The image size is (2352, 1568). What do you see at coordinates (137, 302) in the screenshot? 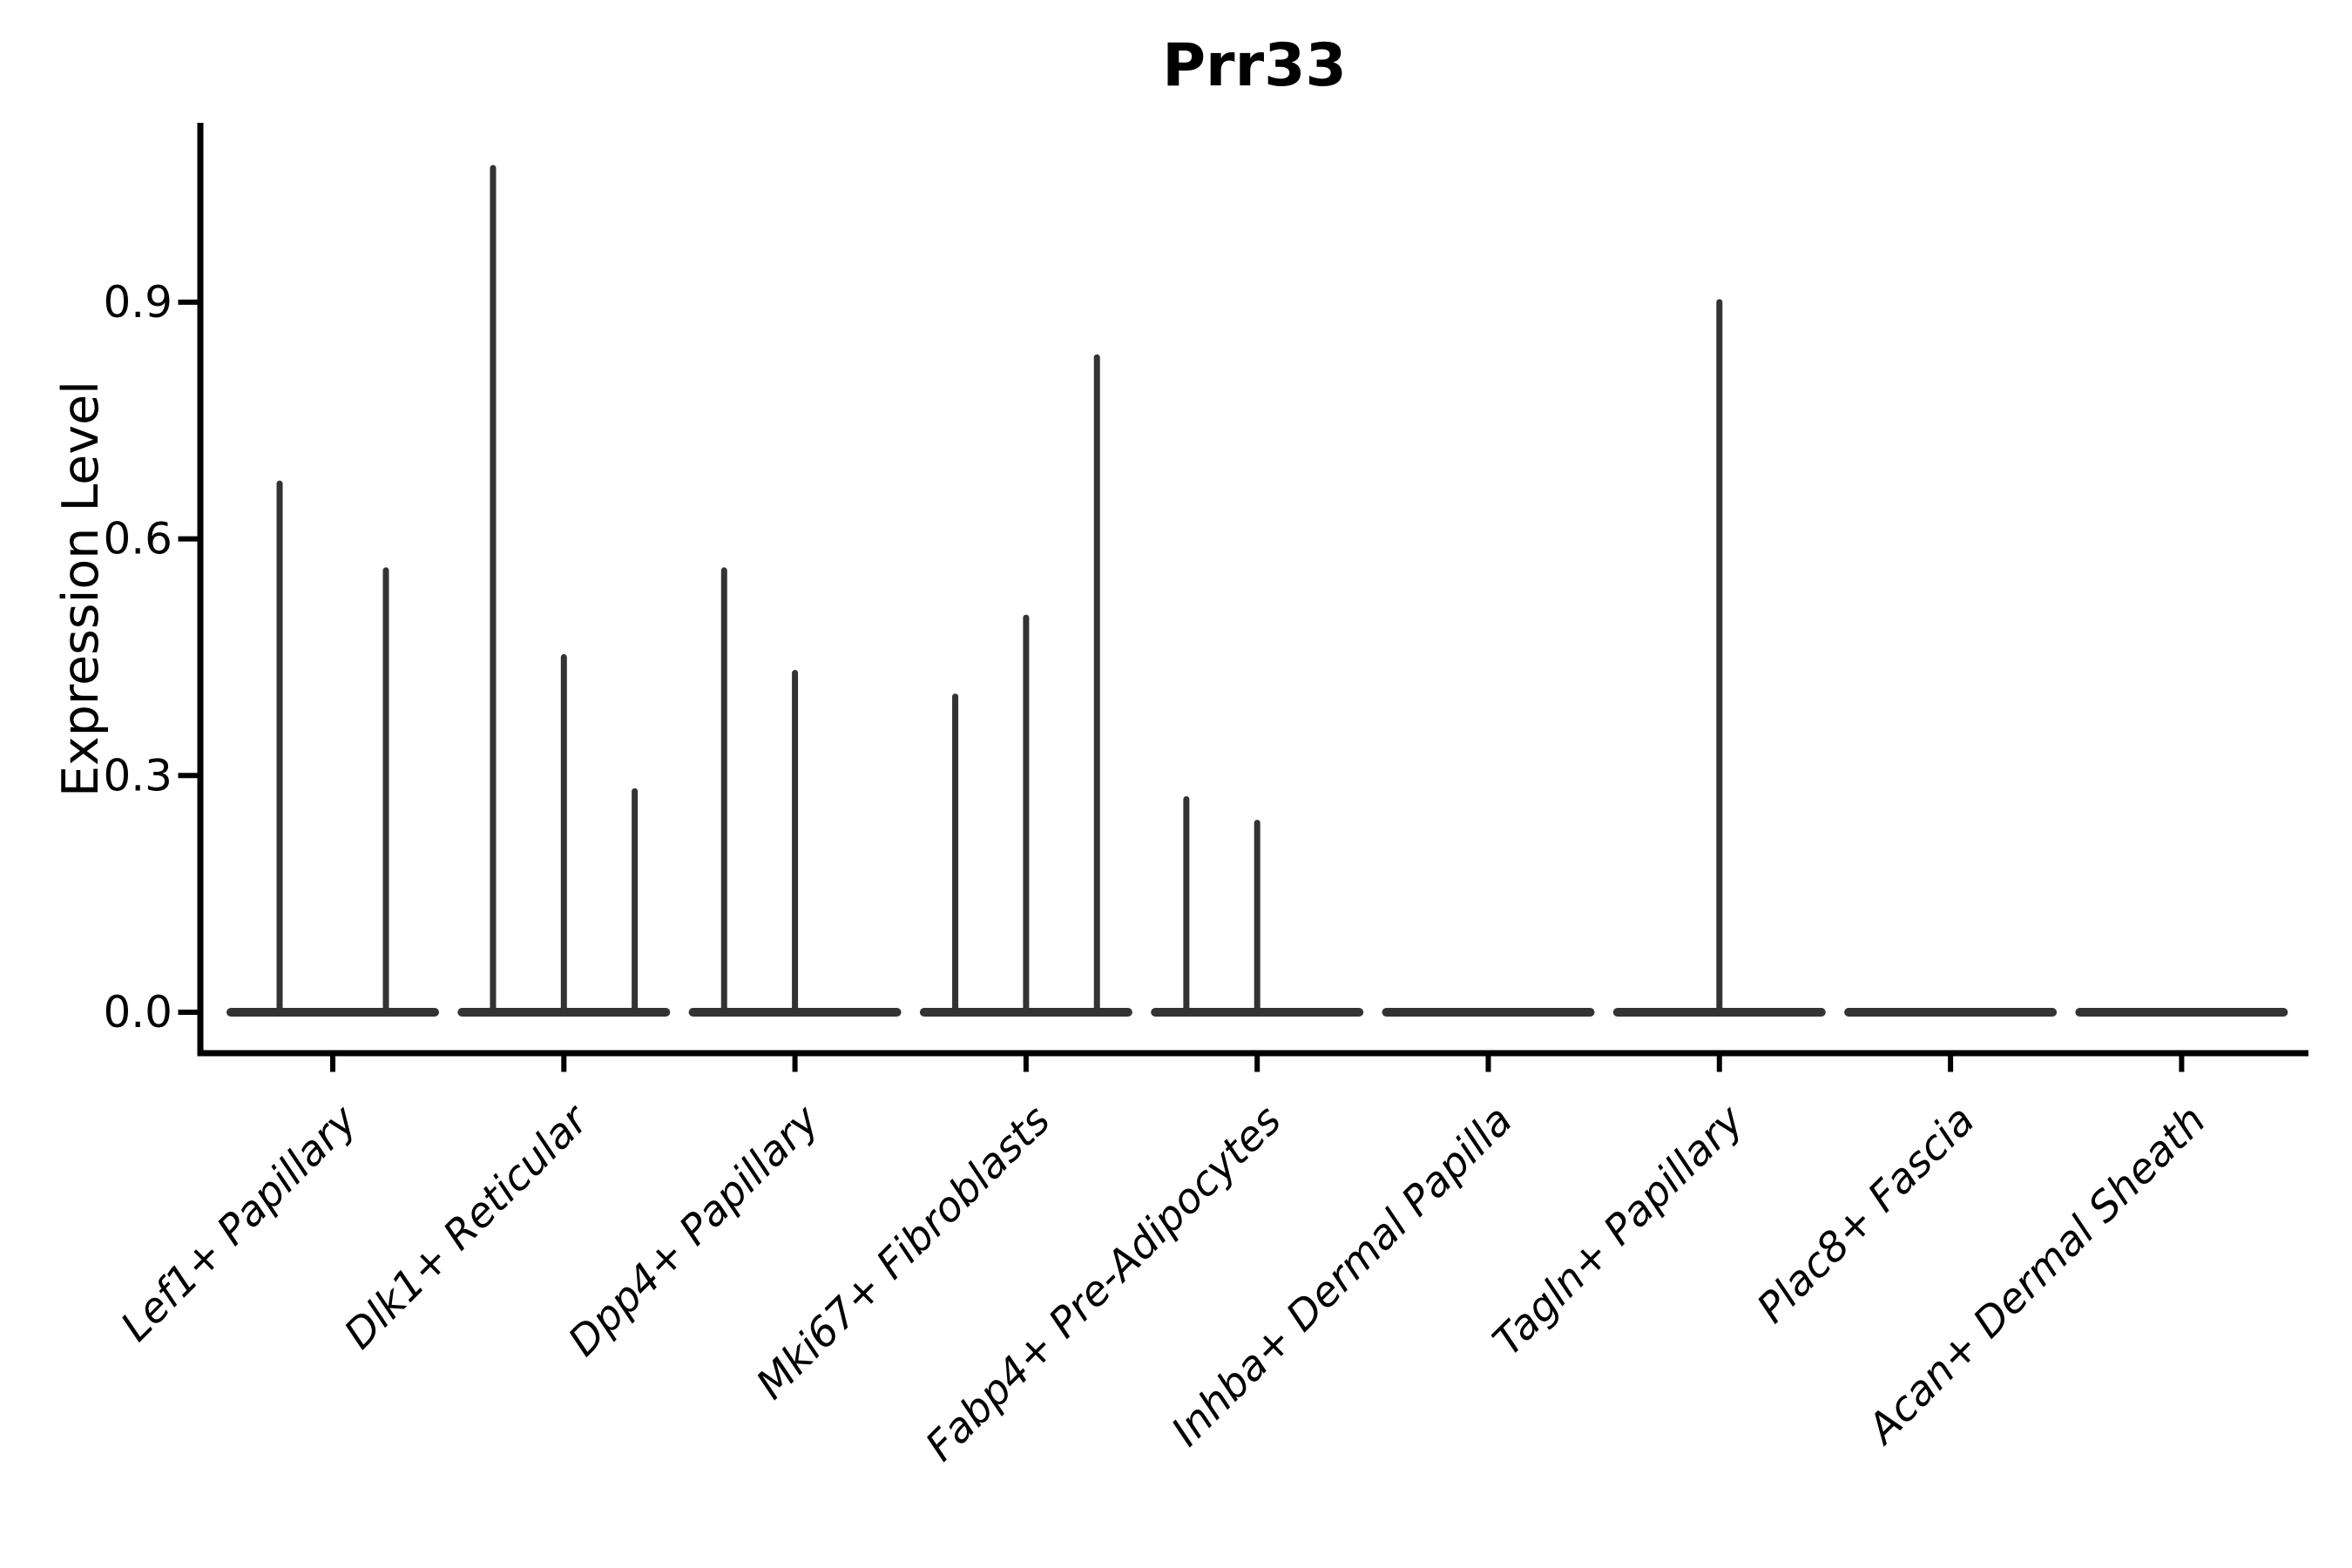
I see `y-tick-label: 0.9` at bounding box center [137, 302].